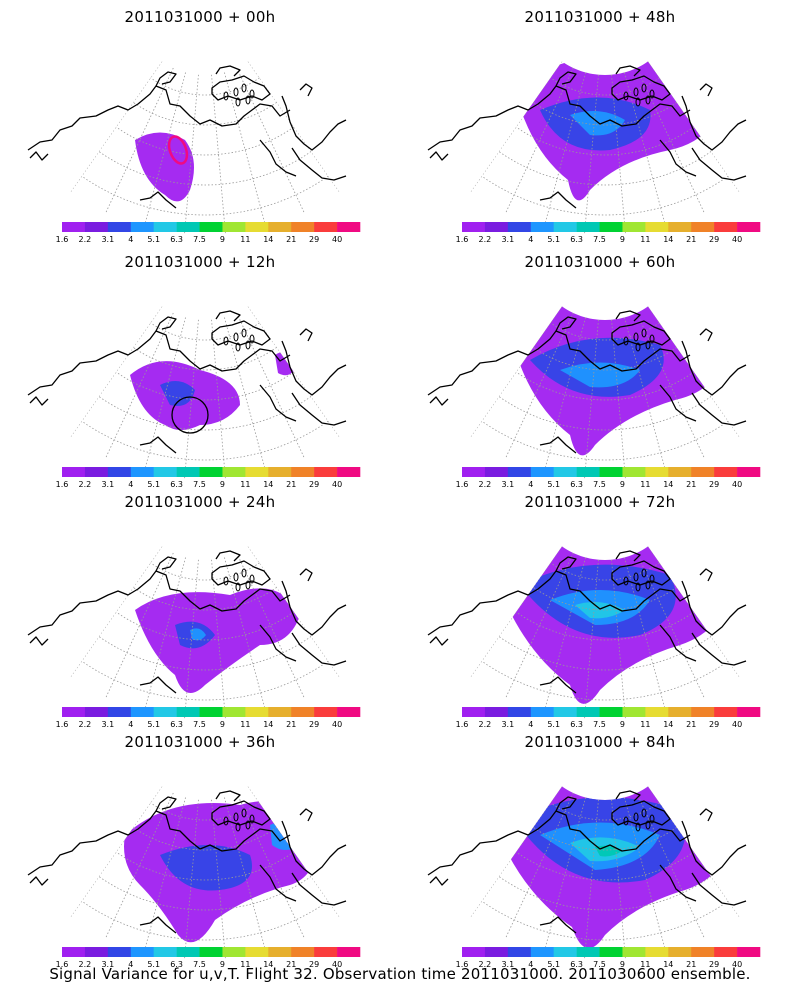  What do you see at coordinates (337, 484) in the screenshot?
I see `colorbar-label: 40` at bounding box center [337, 484].